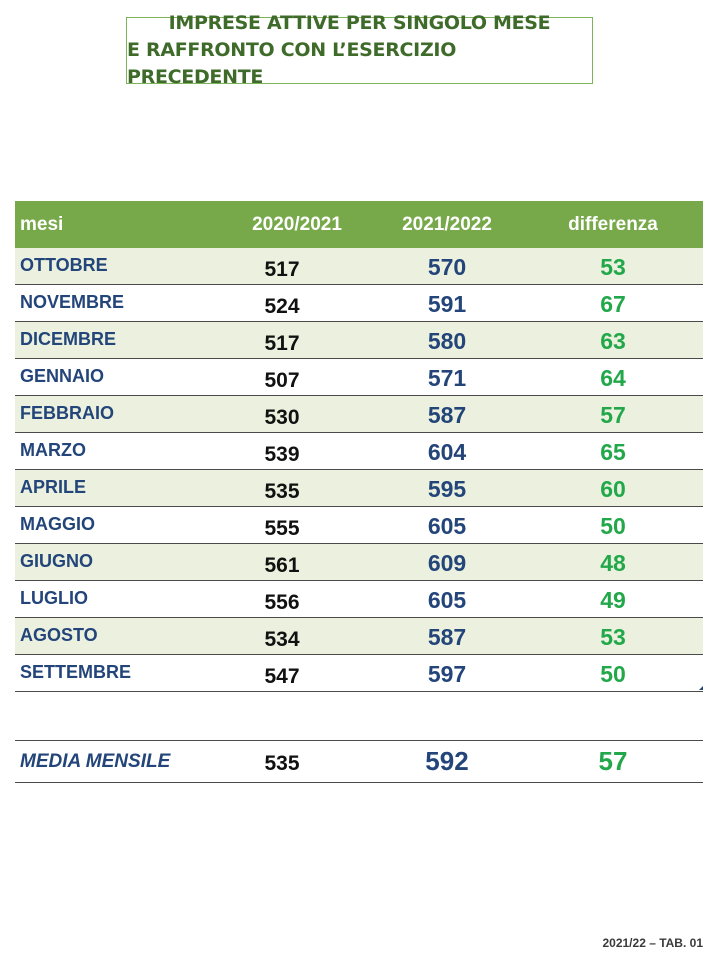 The width and height of the screenshot is (720, 960). I want to click on value-2020-2021-cell: 561, so click(282, 565).